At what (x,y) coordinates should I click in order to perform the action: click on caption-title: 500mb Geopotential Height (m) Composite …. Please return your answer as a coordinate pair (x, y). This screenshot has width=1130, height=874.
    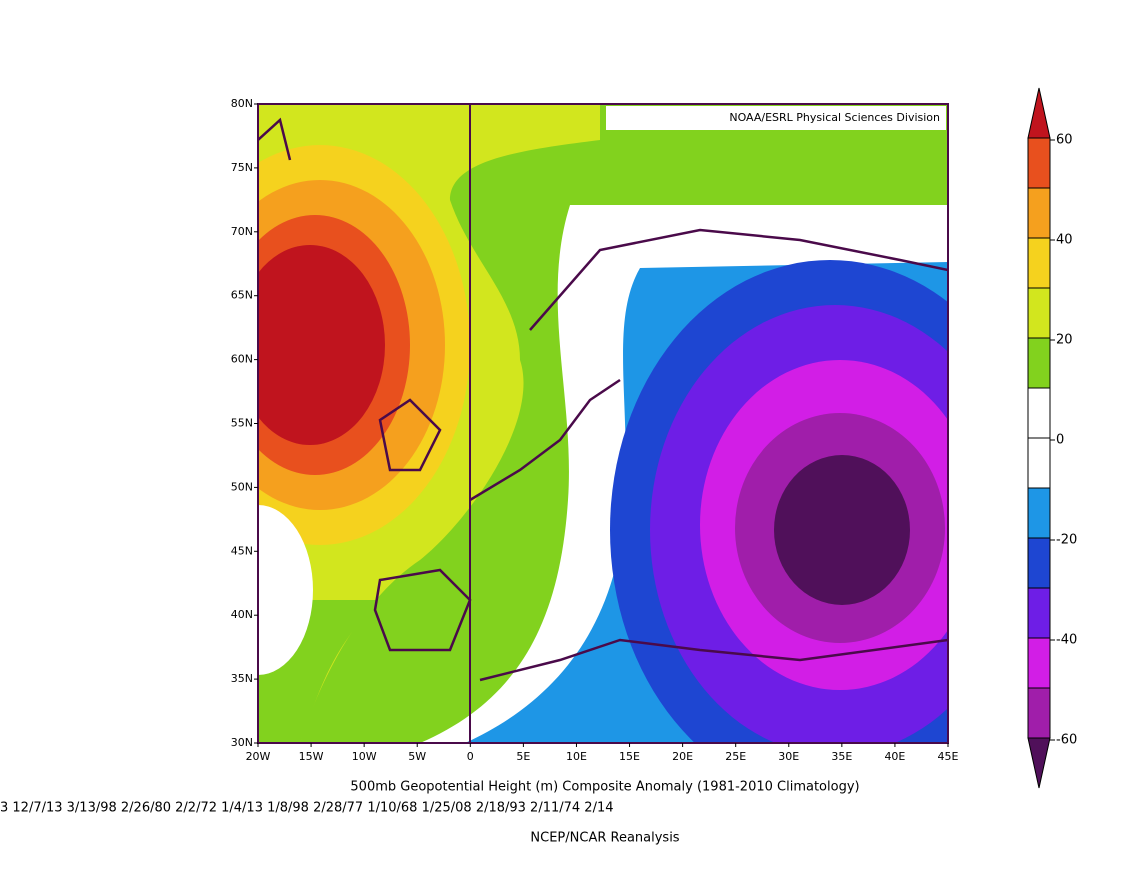
    Looking at the image, I should click on (604, 787).